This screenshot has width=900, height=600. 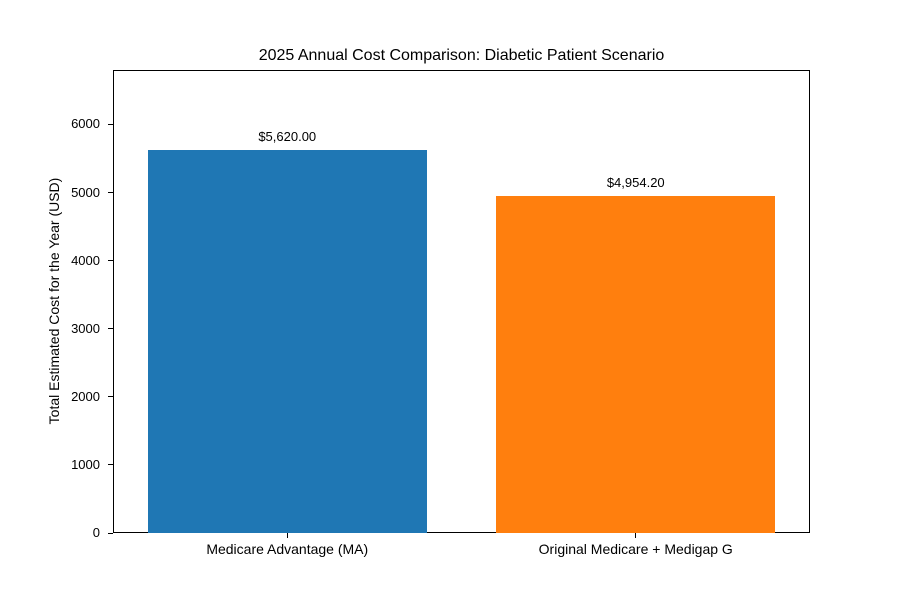 I want to click on y-tick-label: 2000, so click(x=85, y=396).